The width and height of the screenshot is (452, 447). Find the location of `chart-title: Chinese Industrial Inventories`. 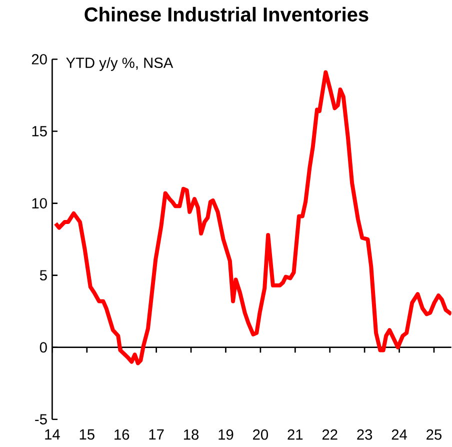

chart-title: Chinese Industrial Inventories is located at coordinates (226, 14).